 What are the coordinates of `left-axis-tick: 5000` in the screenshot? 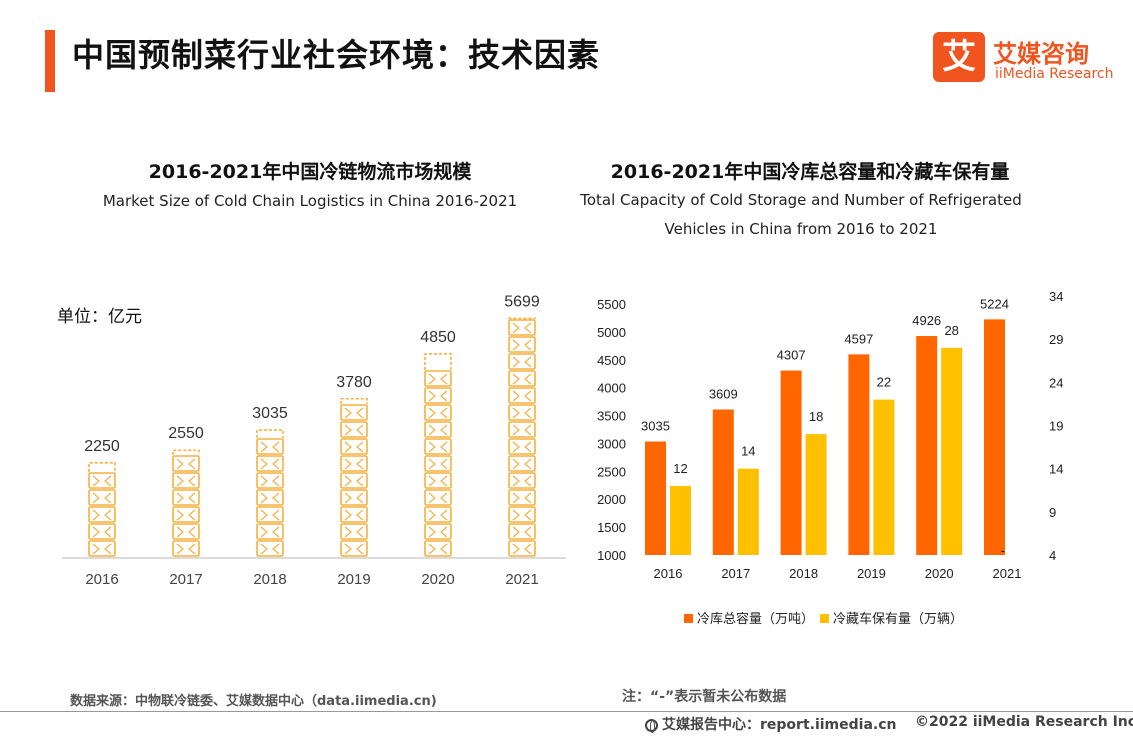 It's located at (611, 332).